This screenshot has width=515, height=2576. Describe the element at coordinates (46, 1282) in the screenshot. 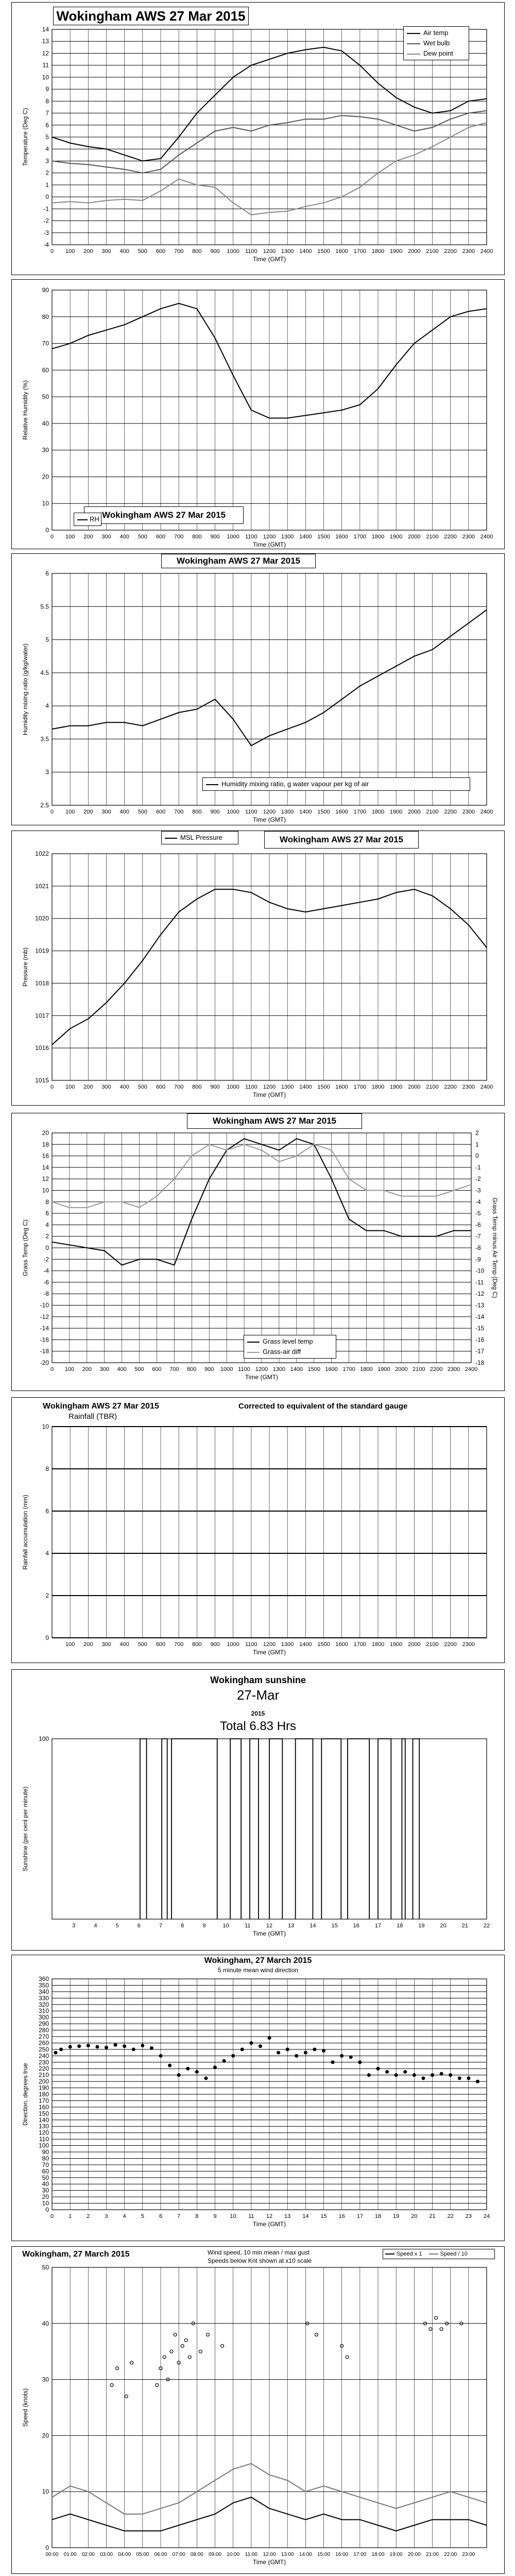

I see `y-tick-label: -6` at that location.